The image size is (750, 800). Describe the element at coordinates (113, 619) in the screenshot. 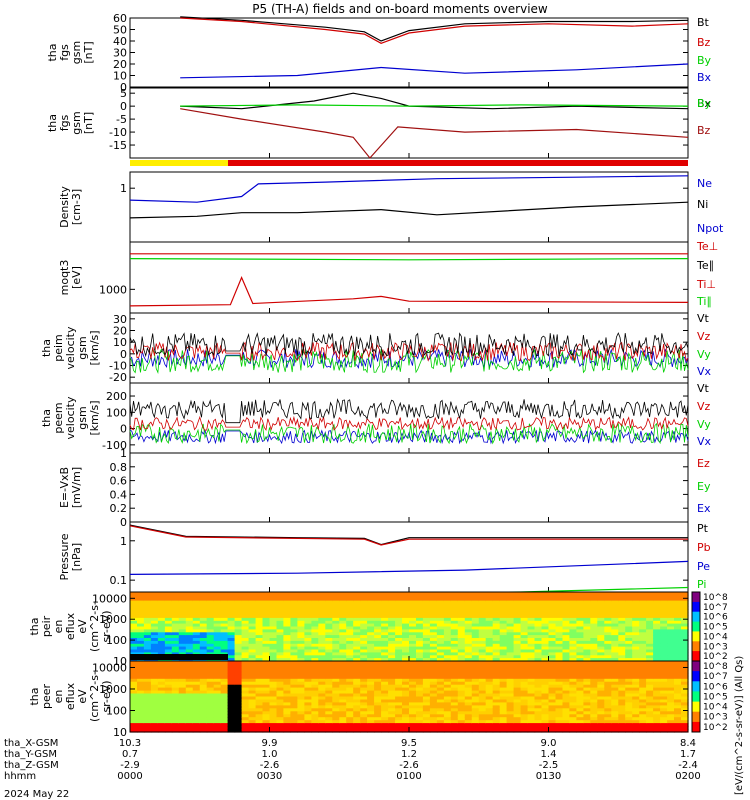

I see `y-tick-label: 1000` at that location.